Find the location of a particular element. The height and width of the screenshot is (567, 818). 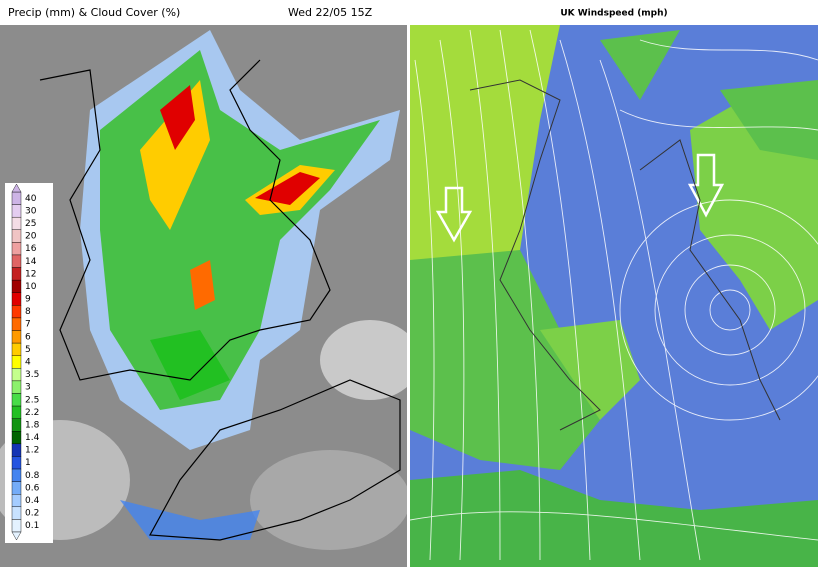

legend-label: 4 is located at coordinates (28, 363).